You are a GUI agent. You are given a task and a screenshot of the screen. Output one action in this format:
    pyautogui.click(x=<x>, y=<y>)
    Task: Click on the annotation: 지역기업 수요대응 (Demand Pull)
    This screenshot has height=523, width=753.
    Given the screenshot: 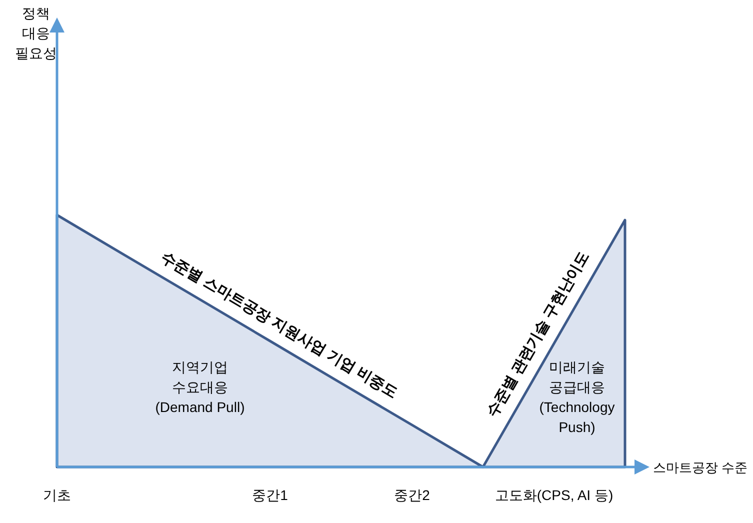 What is the action you would take?
    pyautogui.click(x=200, y=387)
    